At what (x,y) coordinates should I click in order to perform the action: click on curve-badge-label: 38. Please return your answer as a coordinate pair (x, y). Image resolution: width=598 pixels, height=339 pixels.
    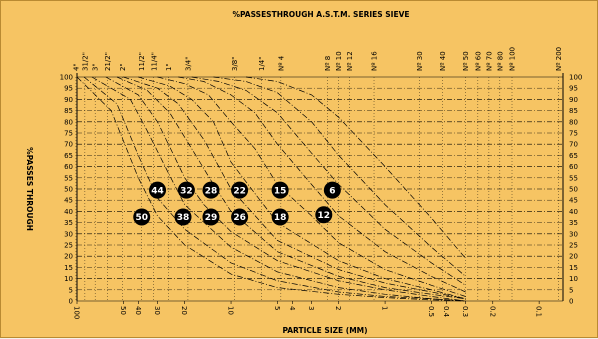
    Looking at the image, I should click on (183, 218).